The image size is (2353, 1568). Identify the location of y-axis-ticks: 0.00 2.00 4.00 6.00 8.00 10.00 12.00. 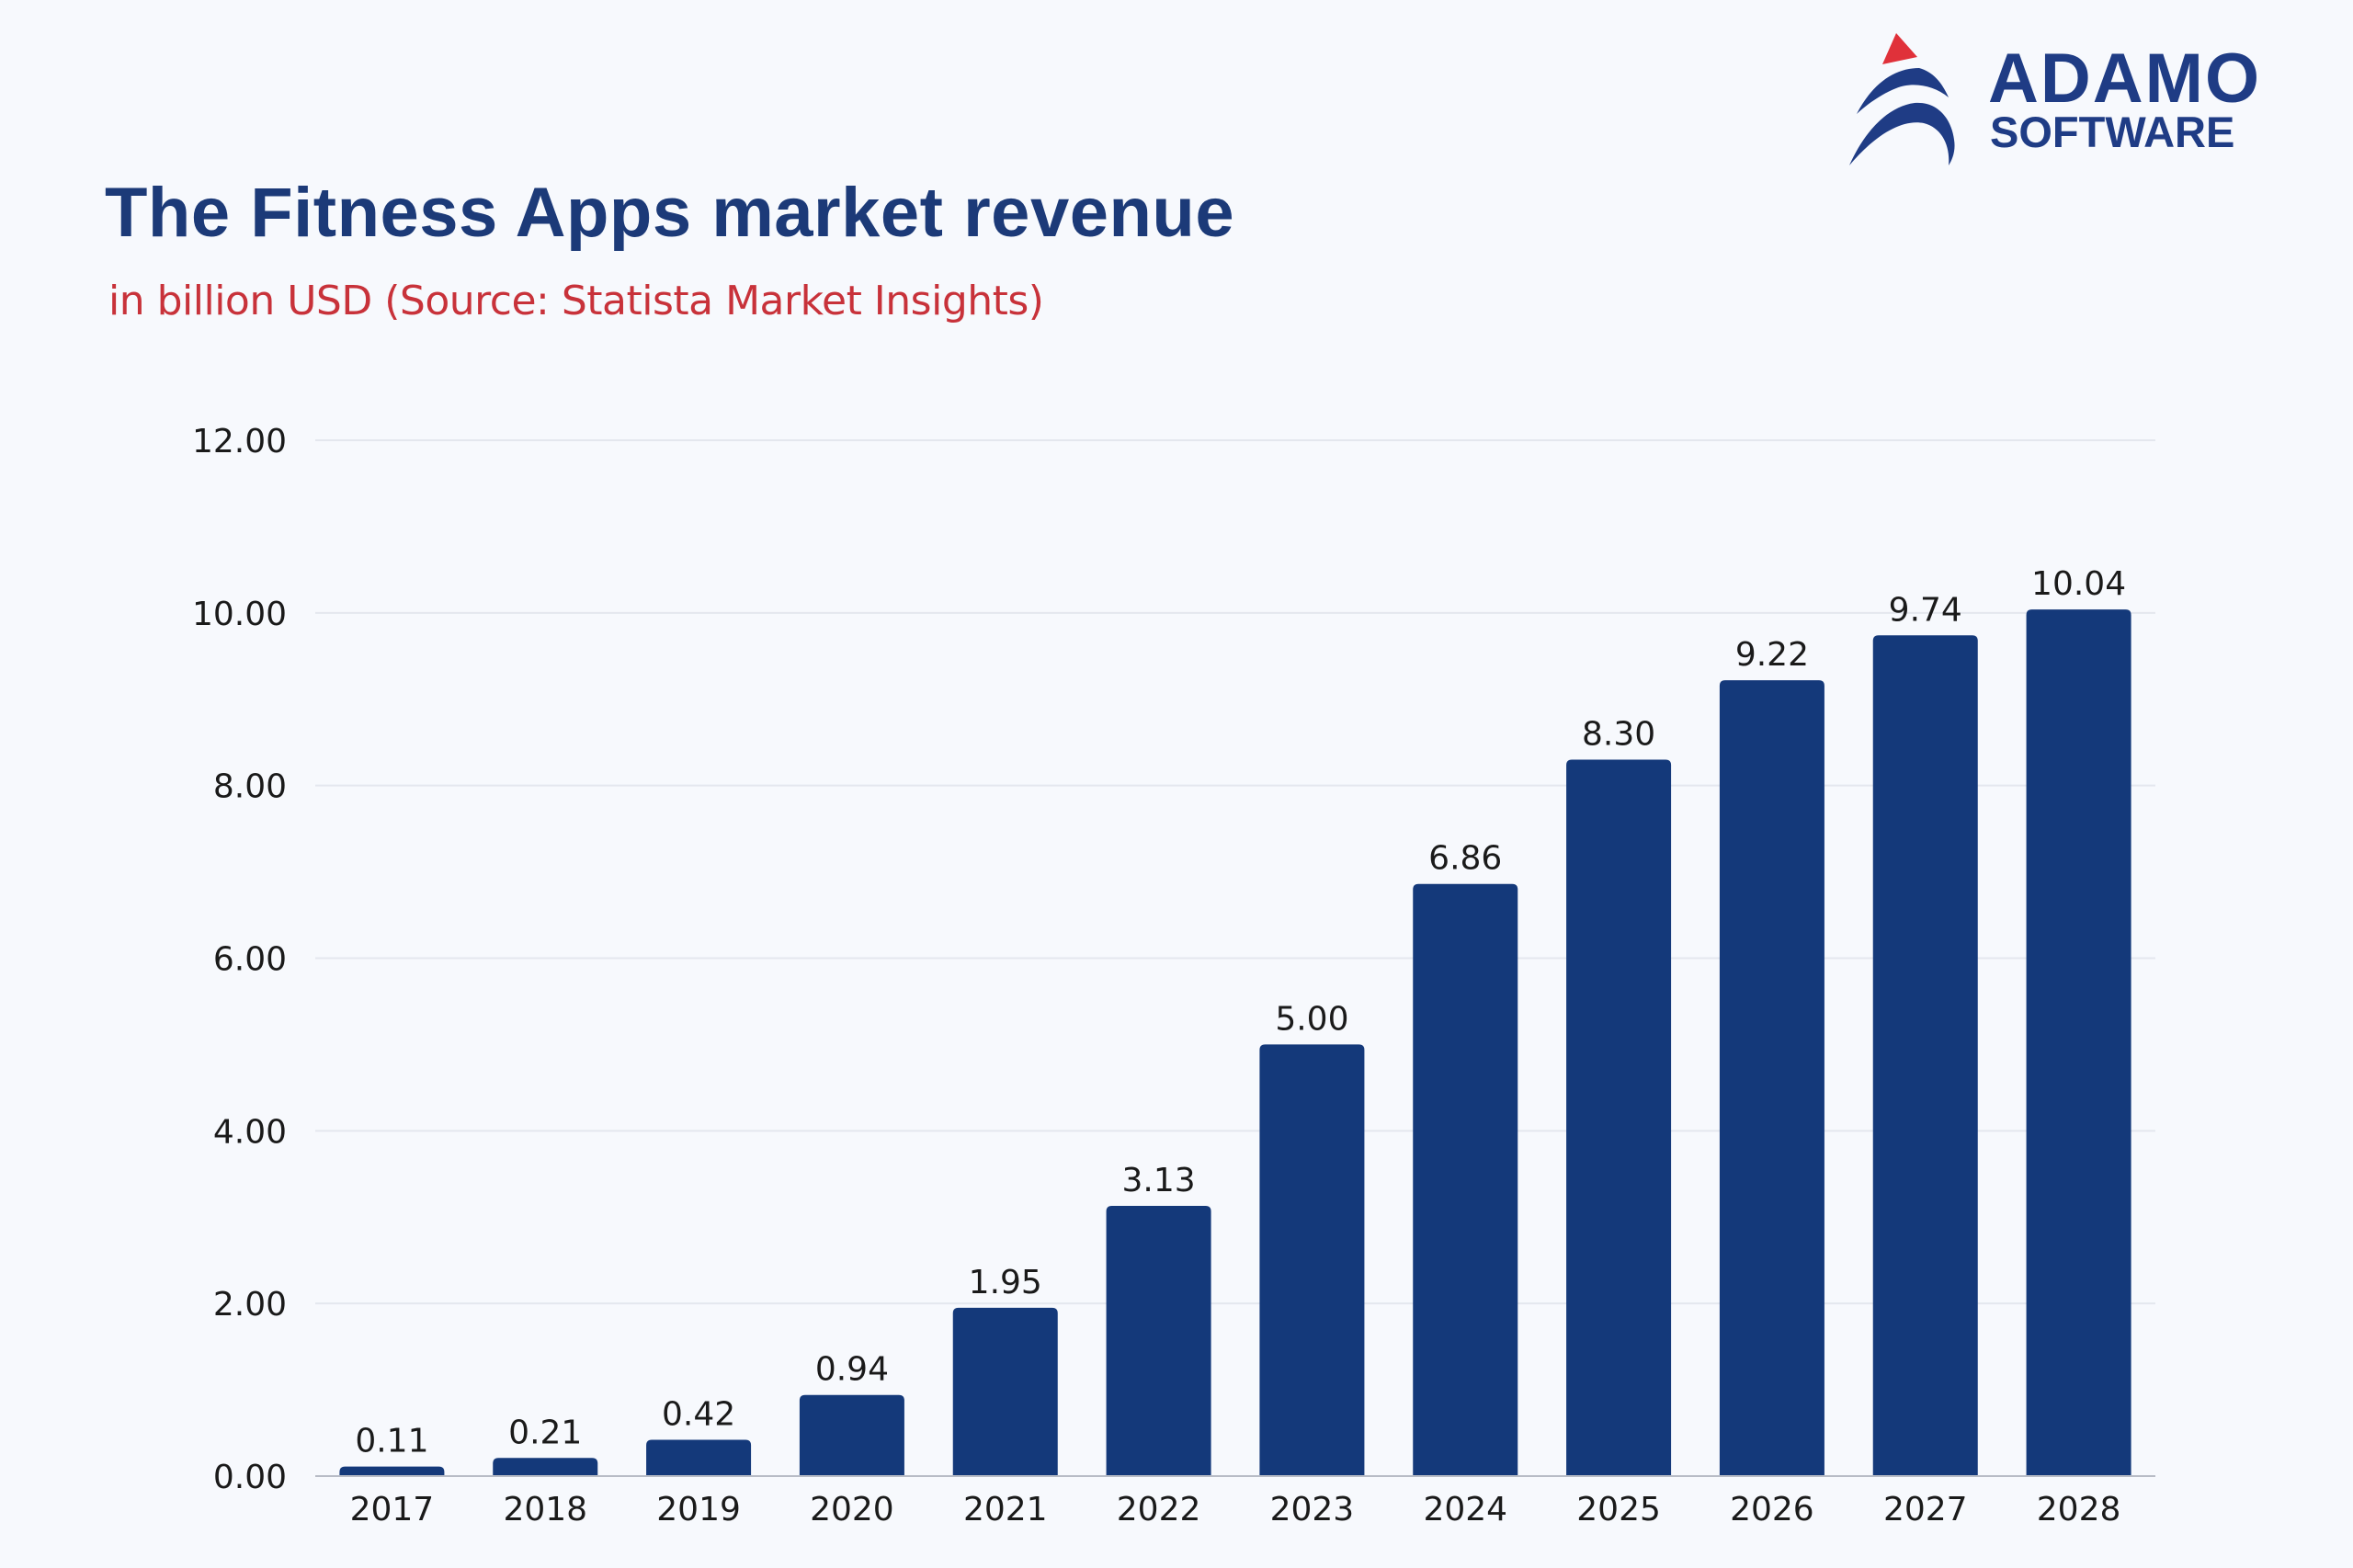
(239, 959).